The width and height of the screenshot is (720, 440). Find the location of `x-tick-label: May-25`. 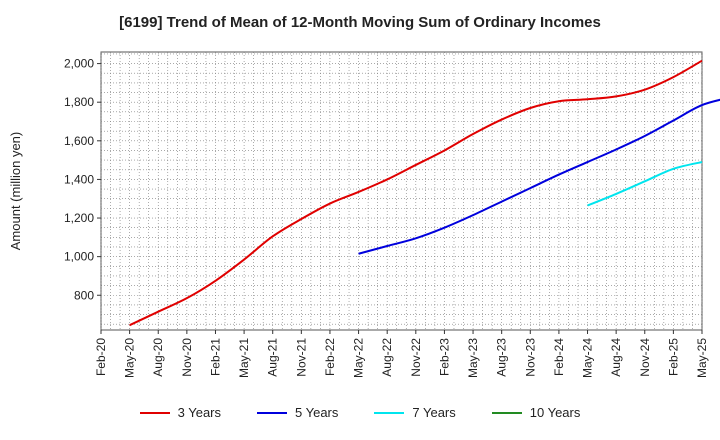

x-tick-label: May-25 is located at coordinates (702, 358).